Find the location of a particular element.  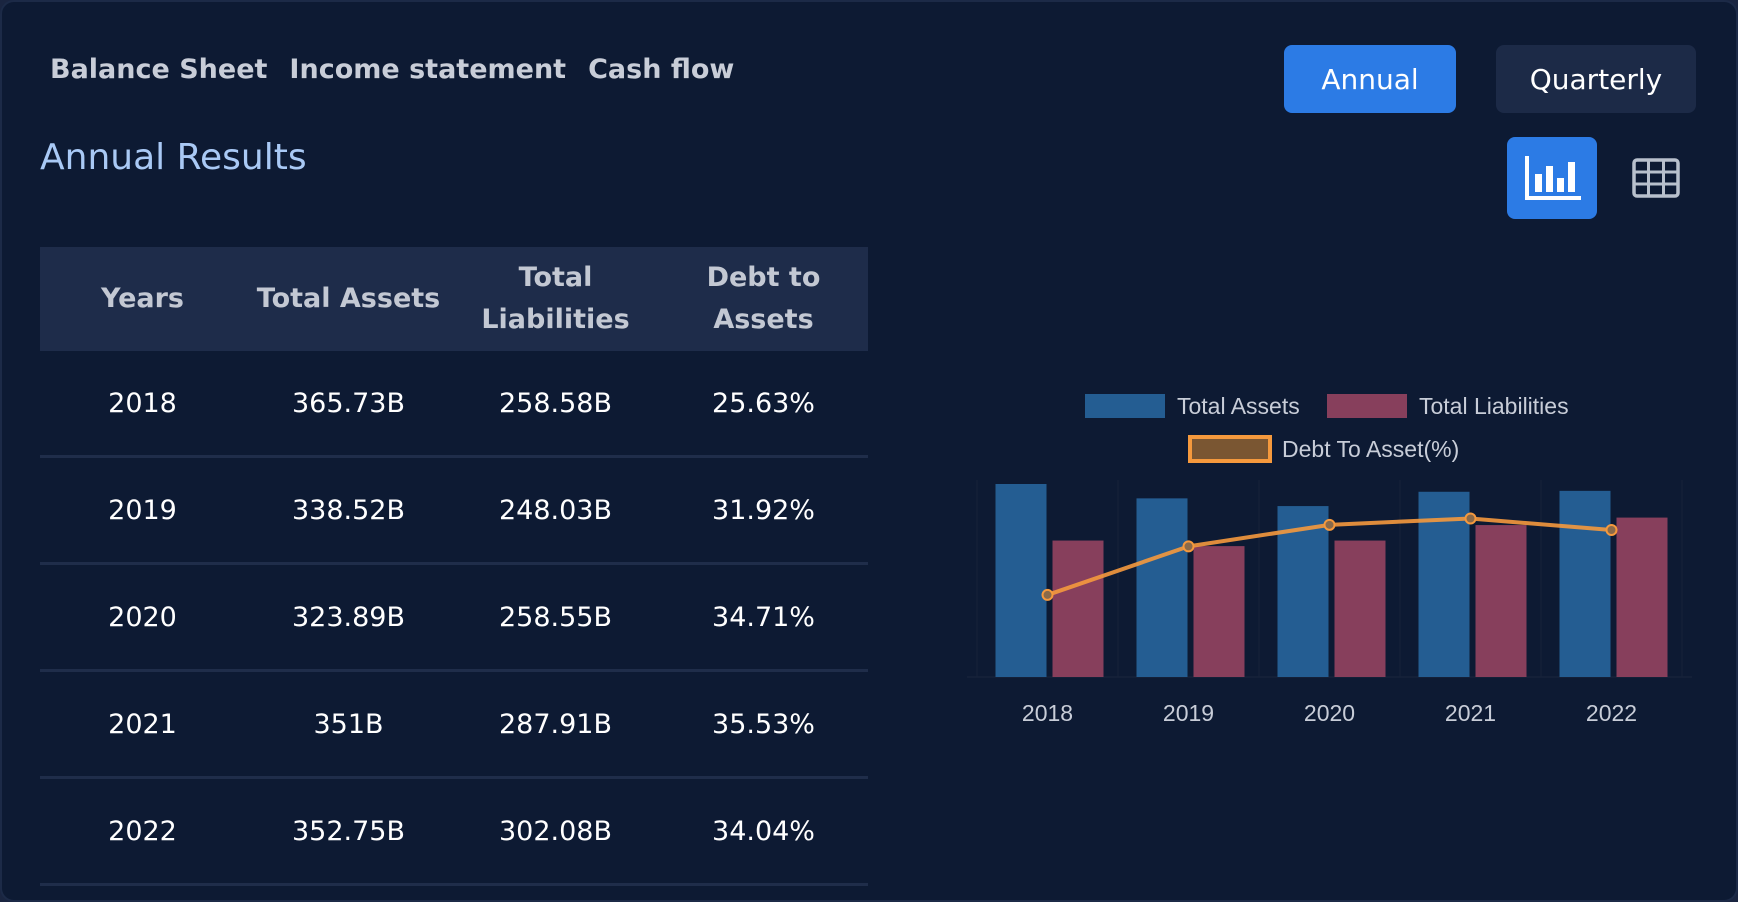

header-debt-to-assets: Debt to Assets is located at coordinates (763, 299).